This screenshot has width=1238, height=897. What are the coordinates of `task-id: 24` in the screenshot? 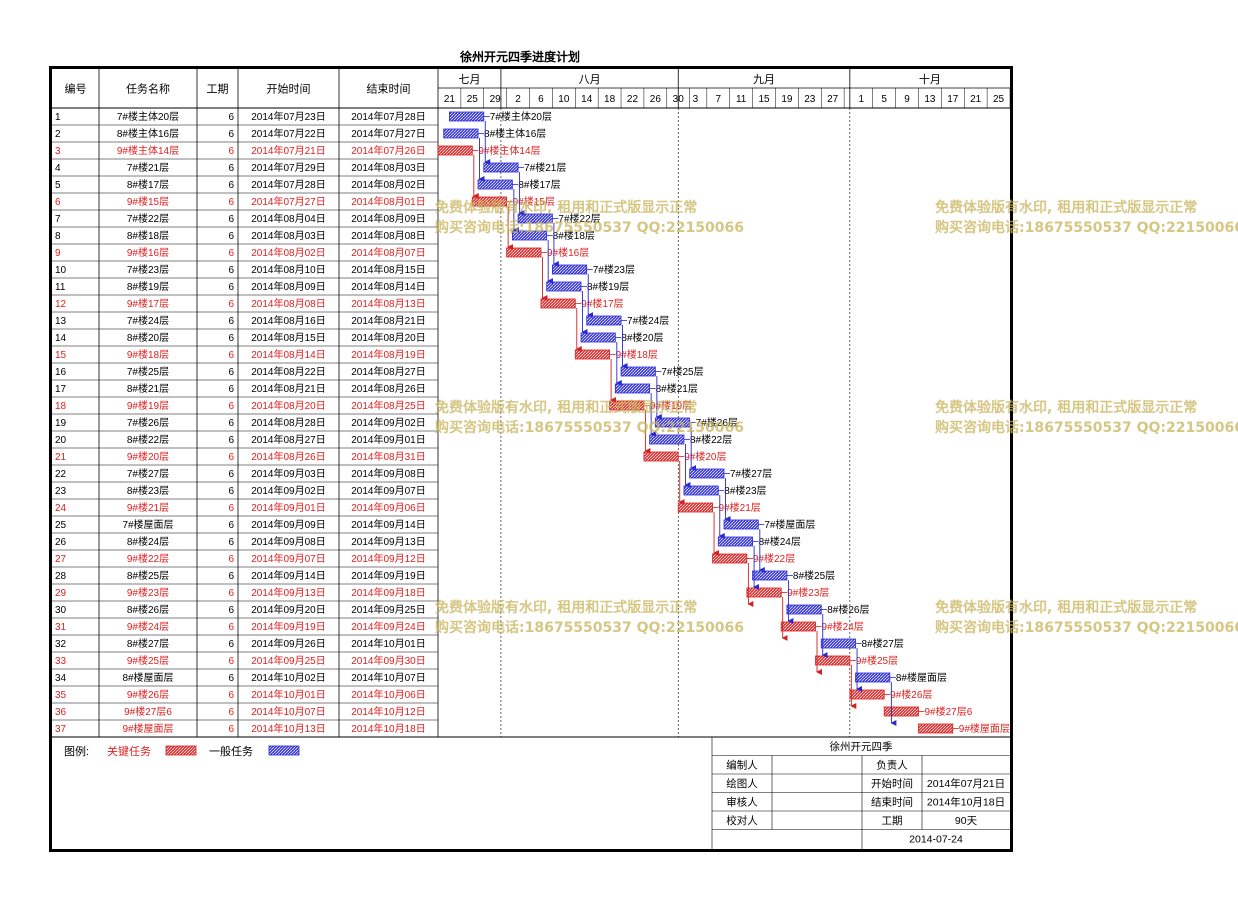 It's located at (61, 508).